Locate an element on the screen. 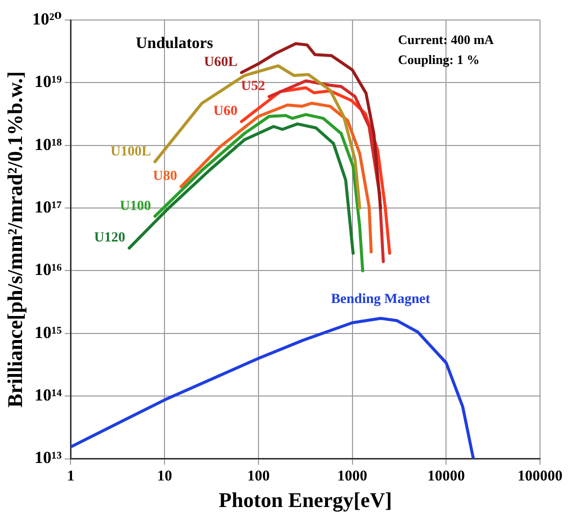 Image resolution: width=568 pixels, height=514 pixels. x-axis-title: Photon Energy[eV] is located at coordinates (305, 500).